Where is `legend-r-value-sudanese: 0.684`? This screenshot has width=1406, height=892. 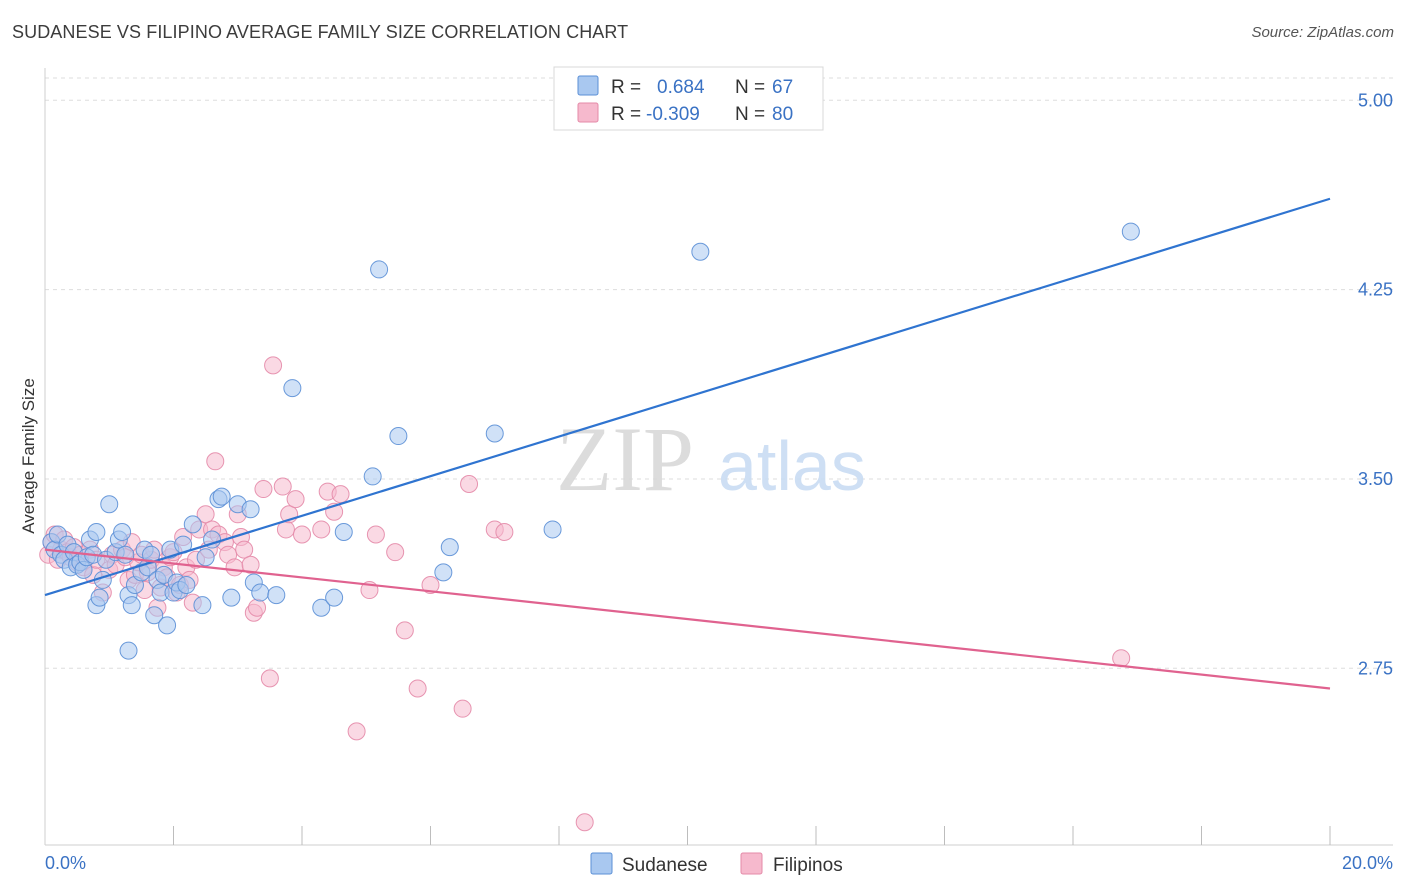 legend-r-value-sudanese: 0.684 is located at coordinates (681, 87).